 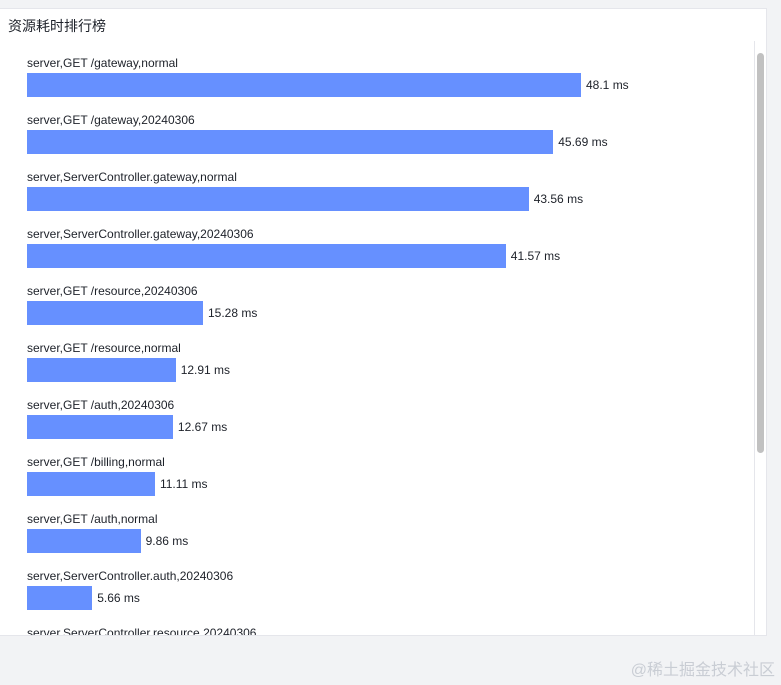 What do you see at coordinates (202, 427) in the screenshot?
I see `bar-value-label: 12.67 ms` at bounding box center [202, 427].